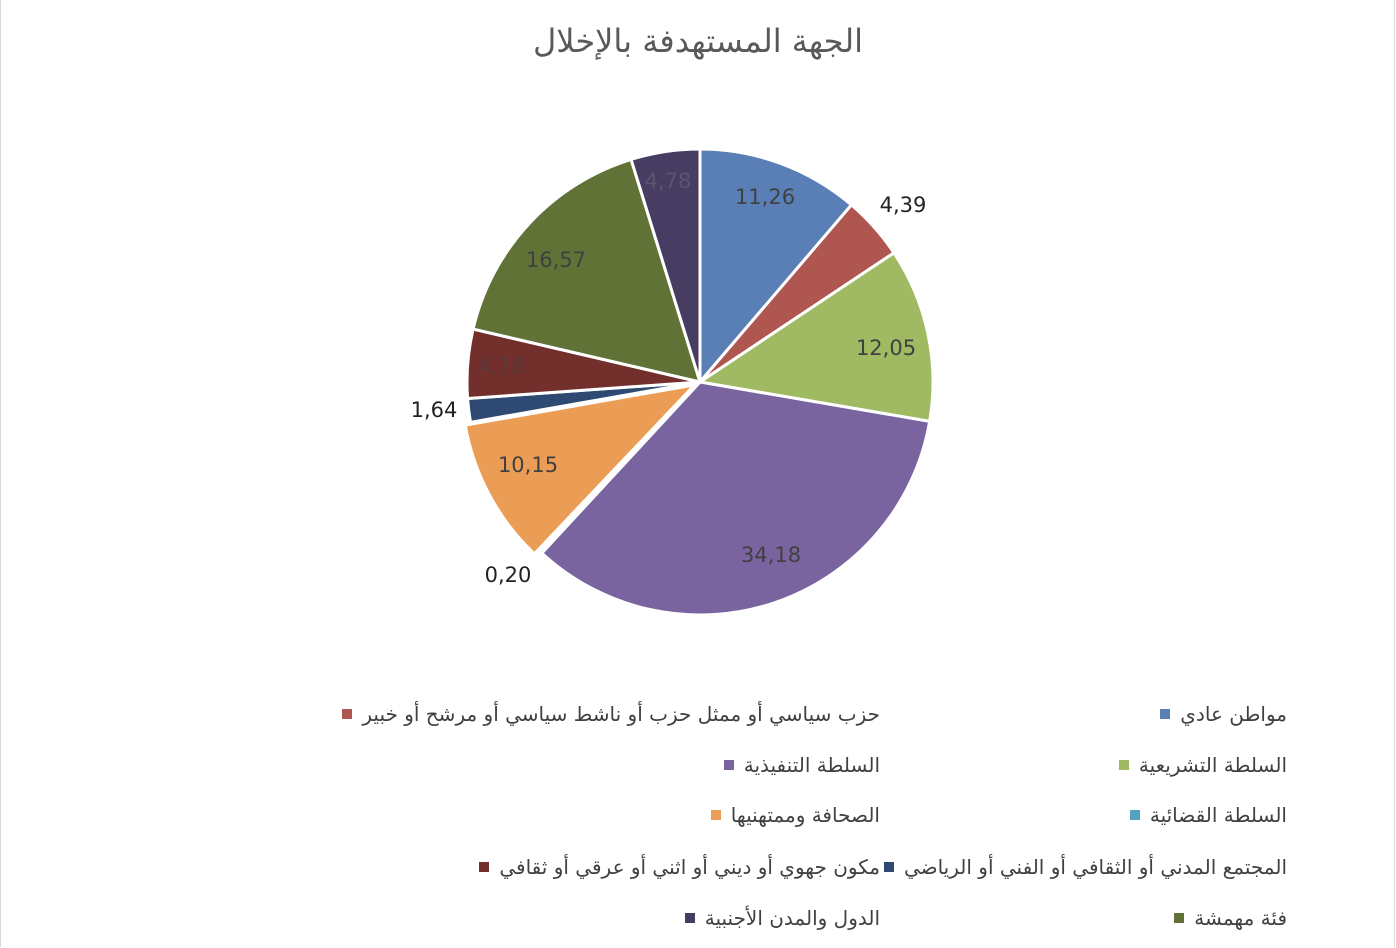 This screenshot has height=948, width=1396. Describe the element at coordinates (508, 575) in the screenshot. I see `data-label: 0,20` at that location.